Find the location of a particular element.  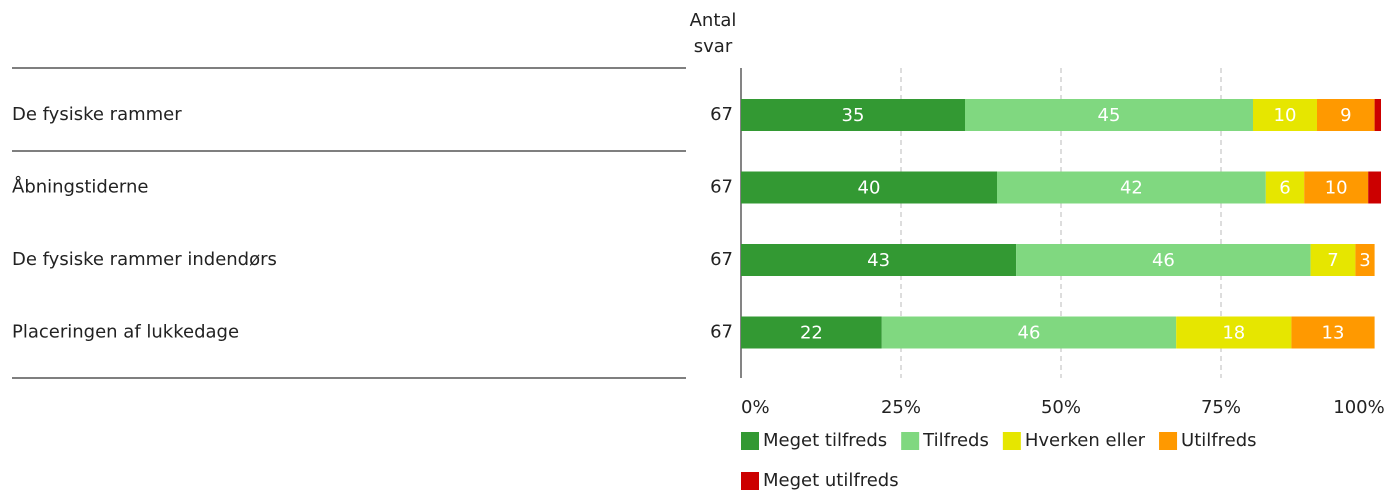

legend-item: Hverken eller is located at coordinates (1074, 440).